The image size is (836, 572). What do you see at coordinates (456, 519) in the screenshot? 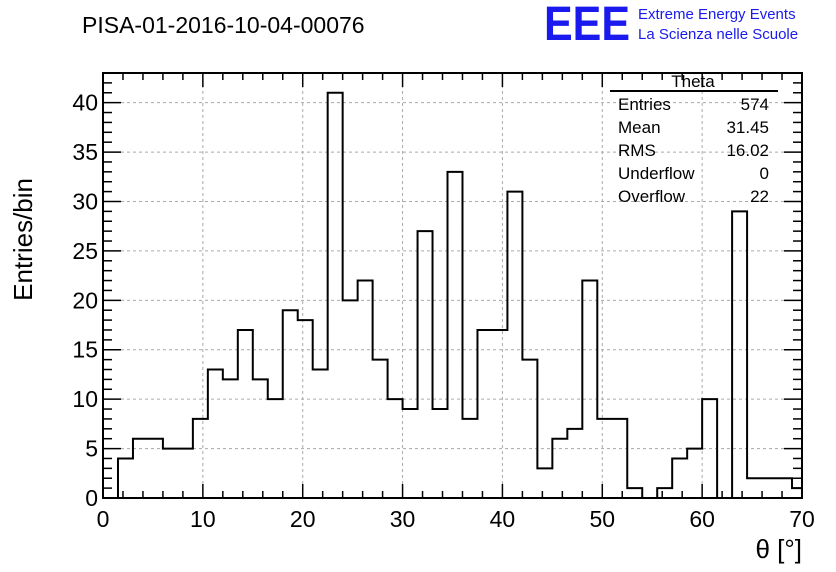
I see `x-tick-labels: 0 10 20 30 40 50 60 70` at bounding box center [456, 519].